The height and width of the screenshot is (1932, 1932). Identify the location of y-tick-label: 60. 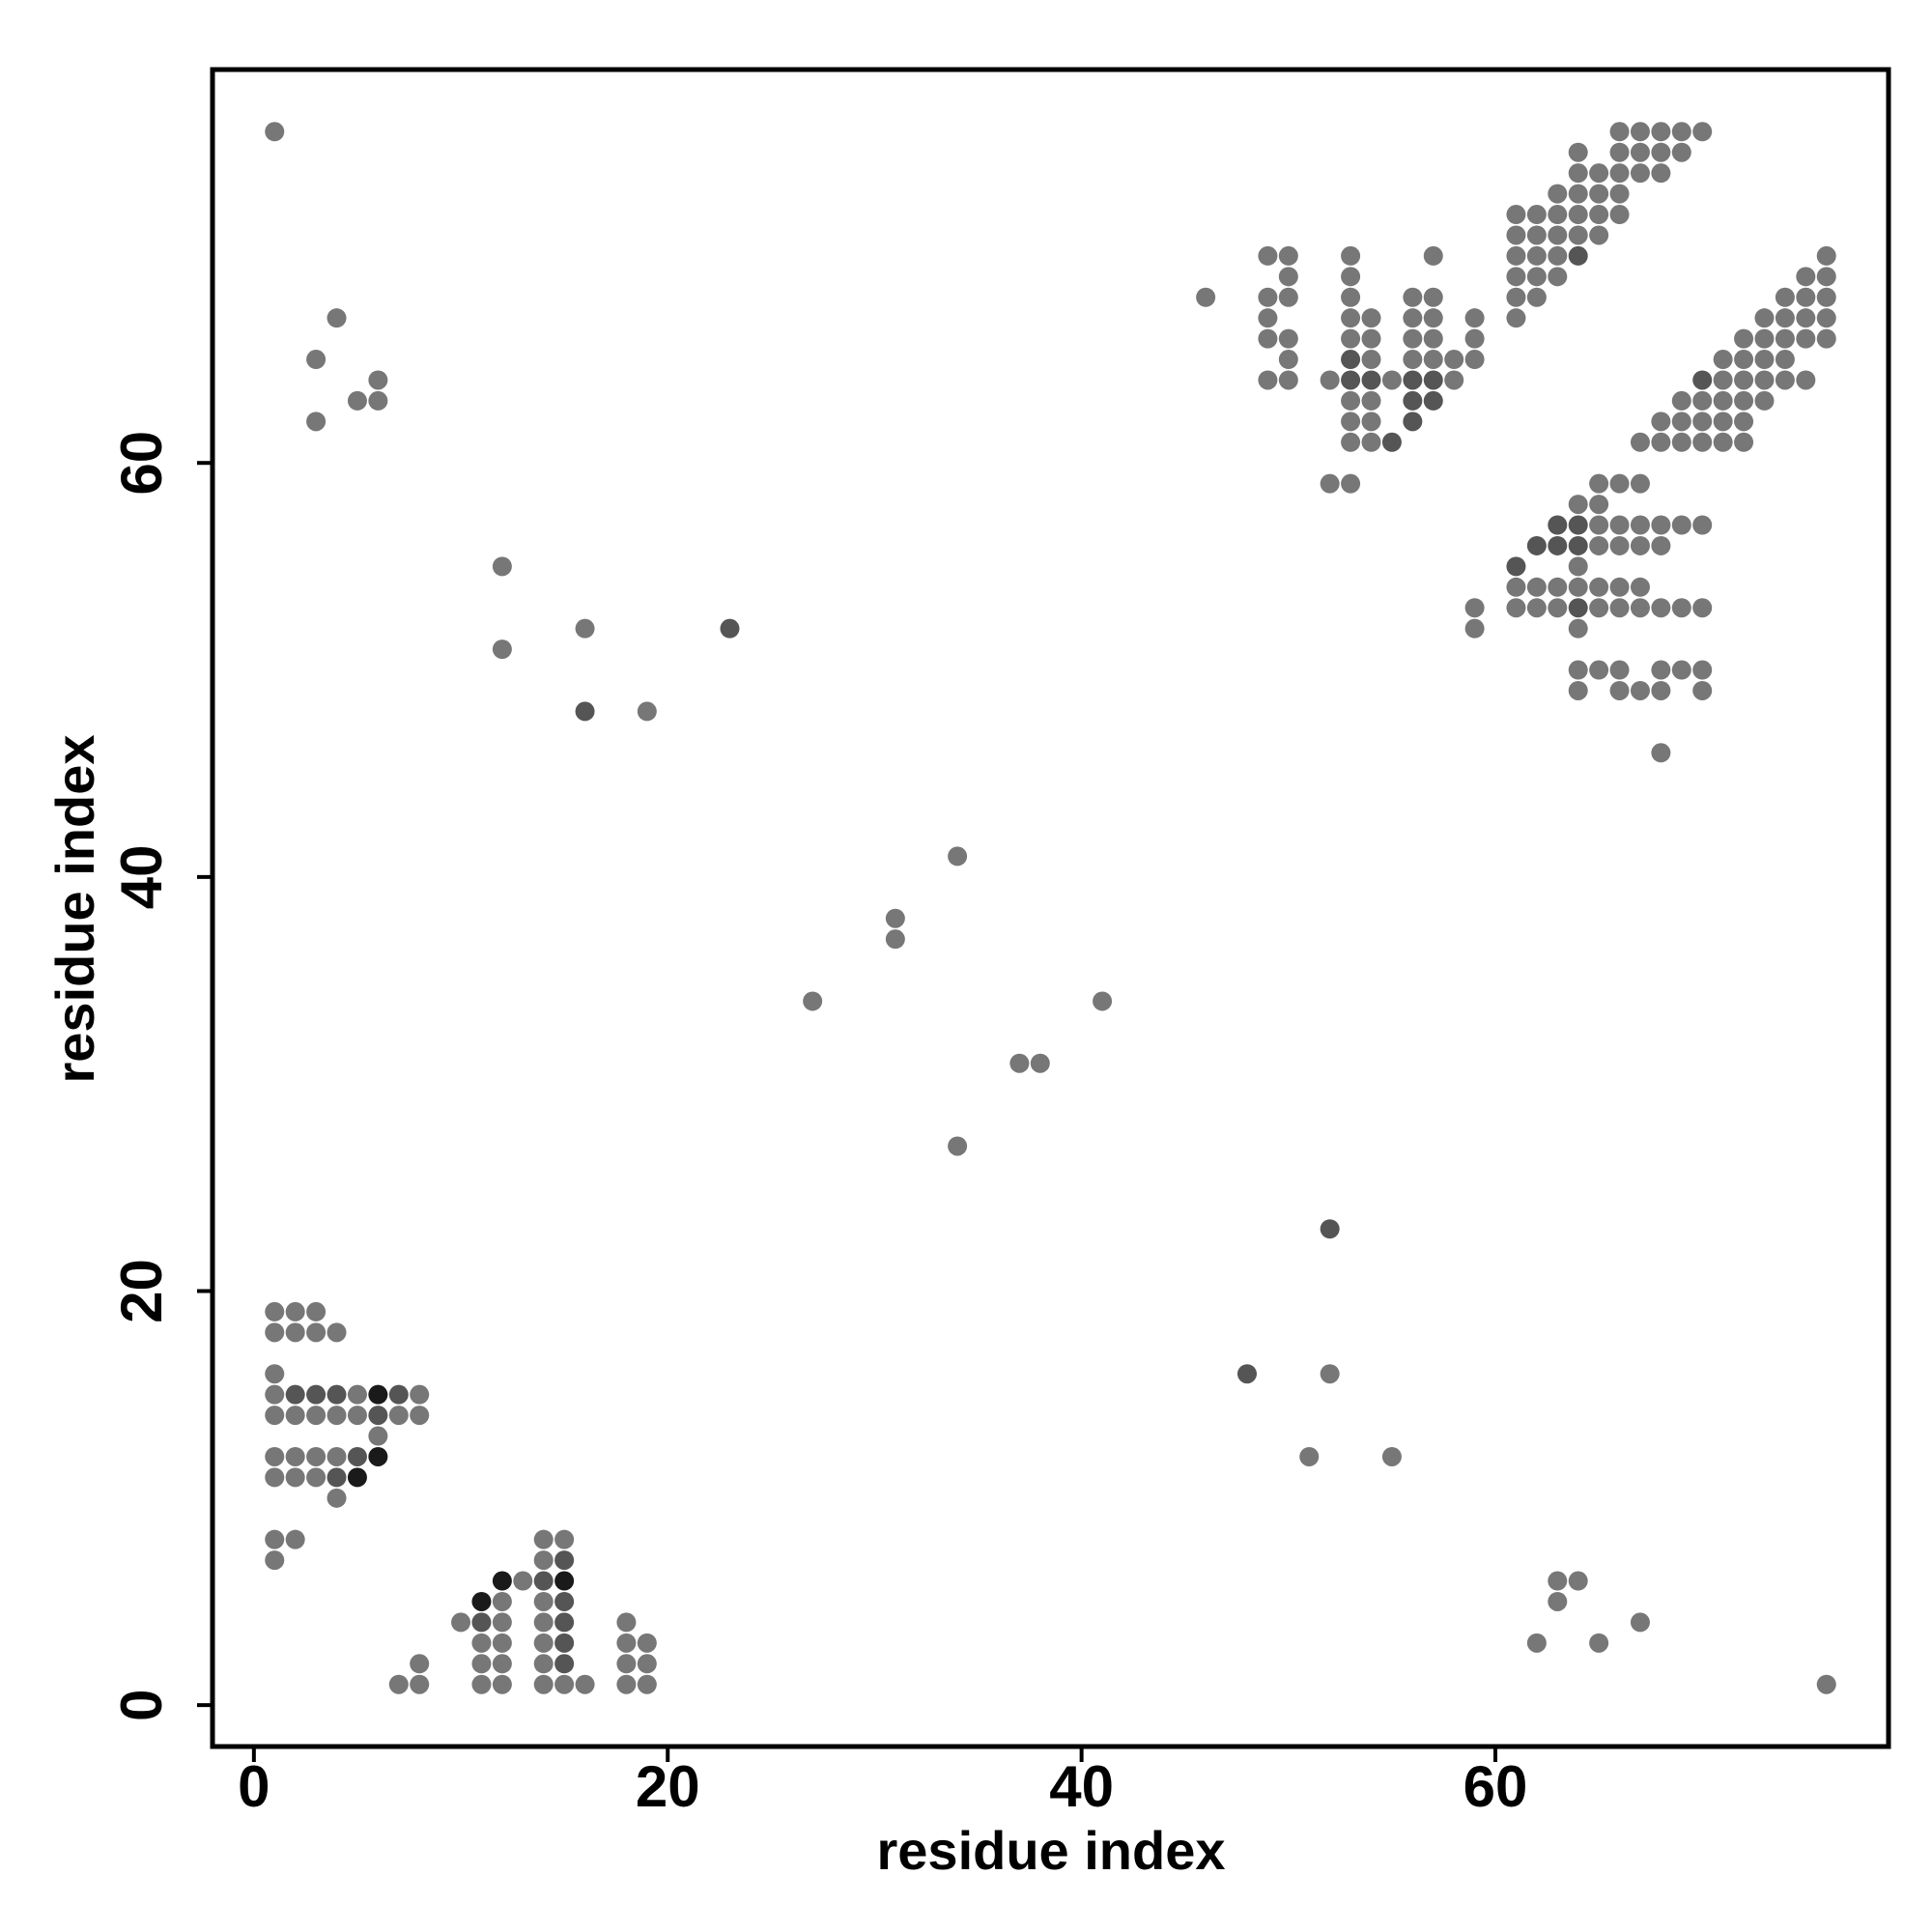
(141, 463).